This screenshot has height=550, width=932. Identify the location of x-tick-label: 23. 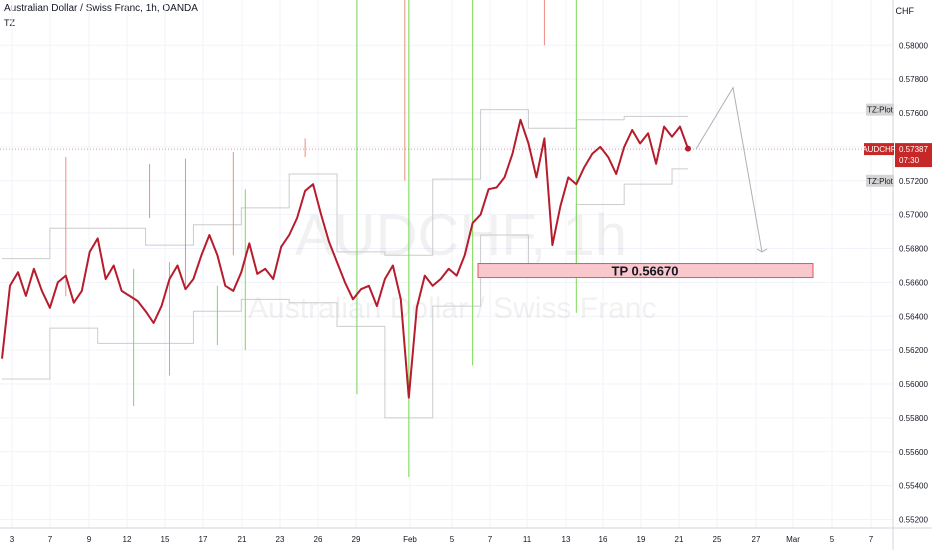
(280, 539).